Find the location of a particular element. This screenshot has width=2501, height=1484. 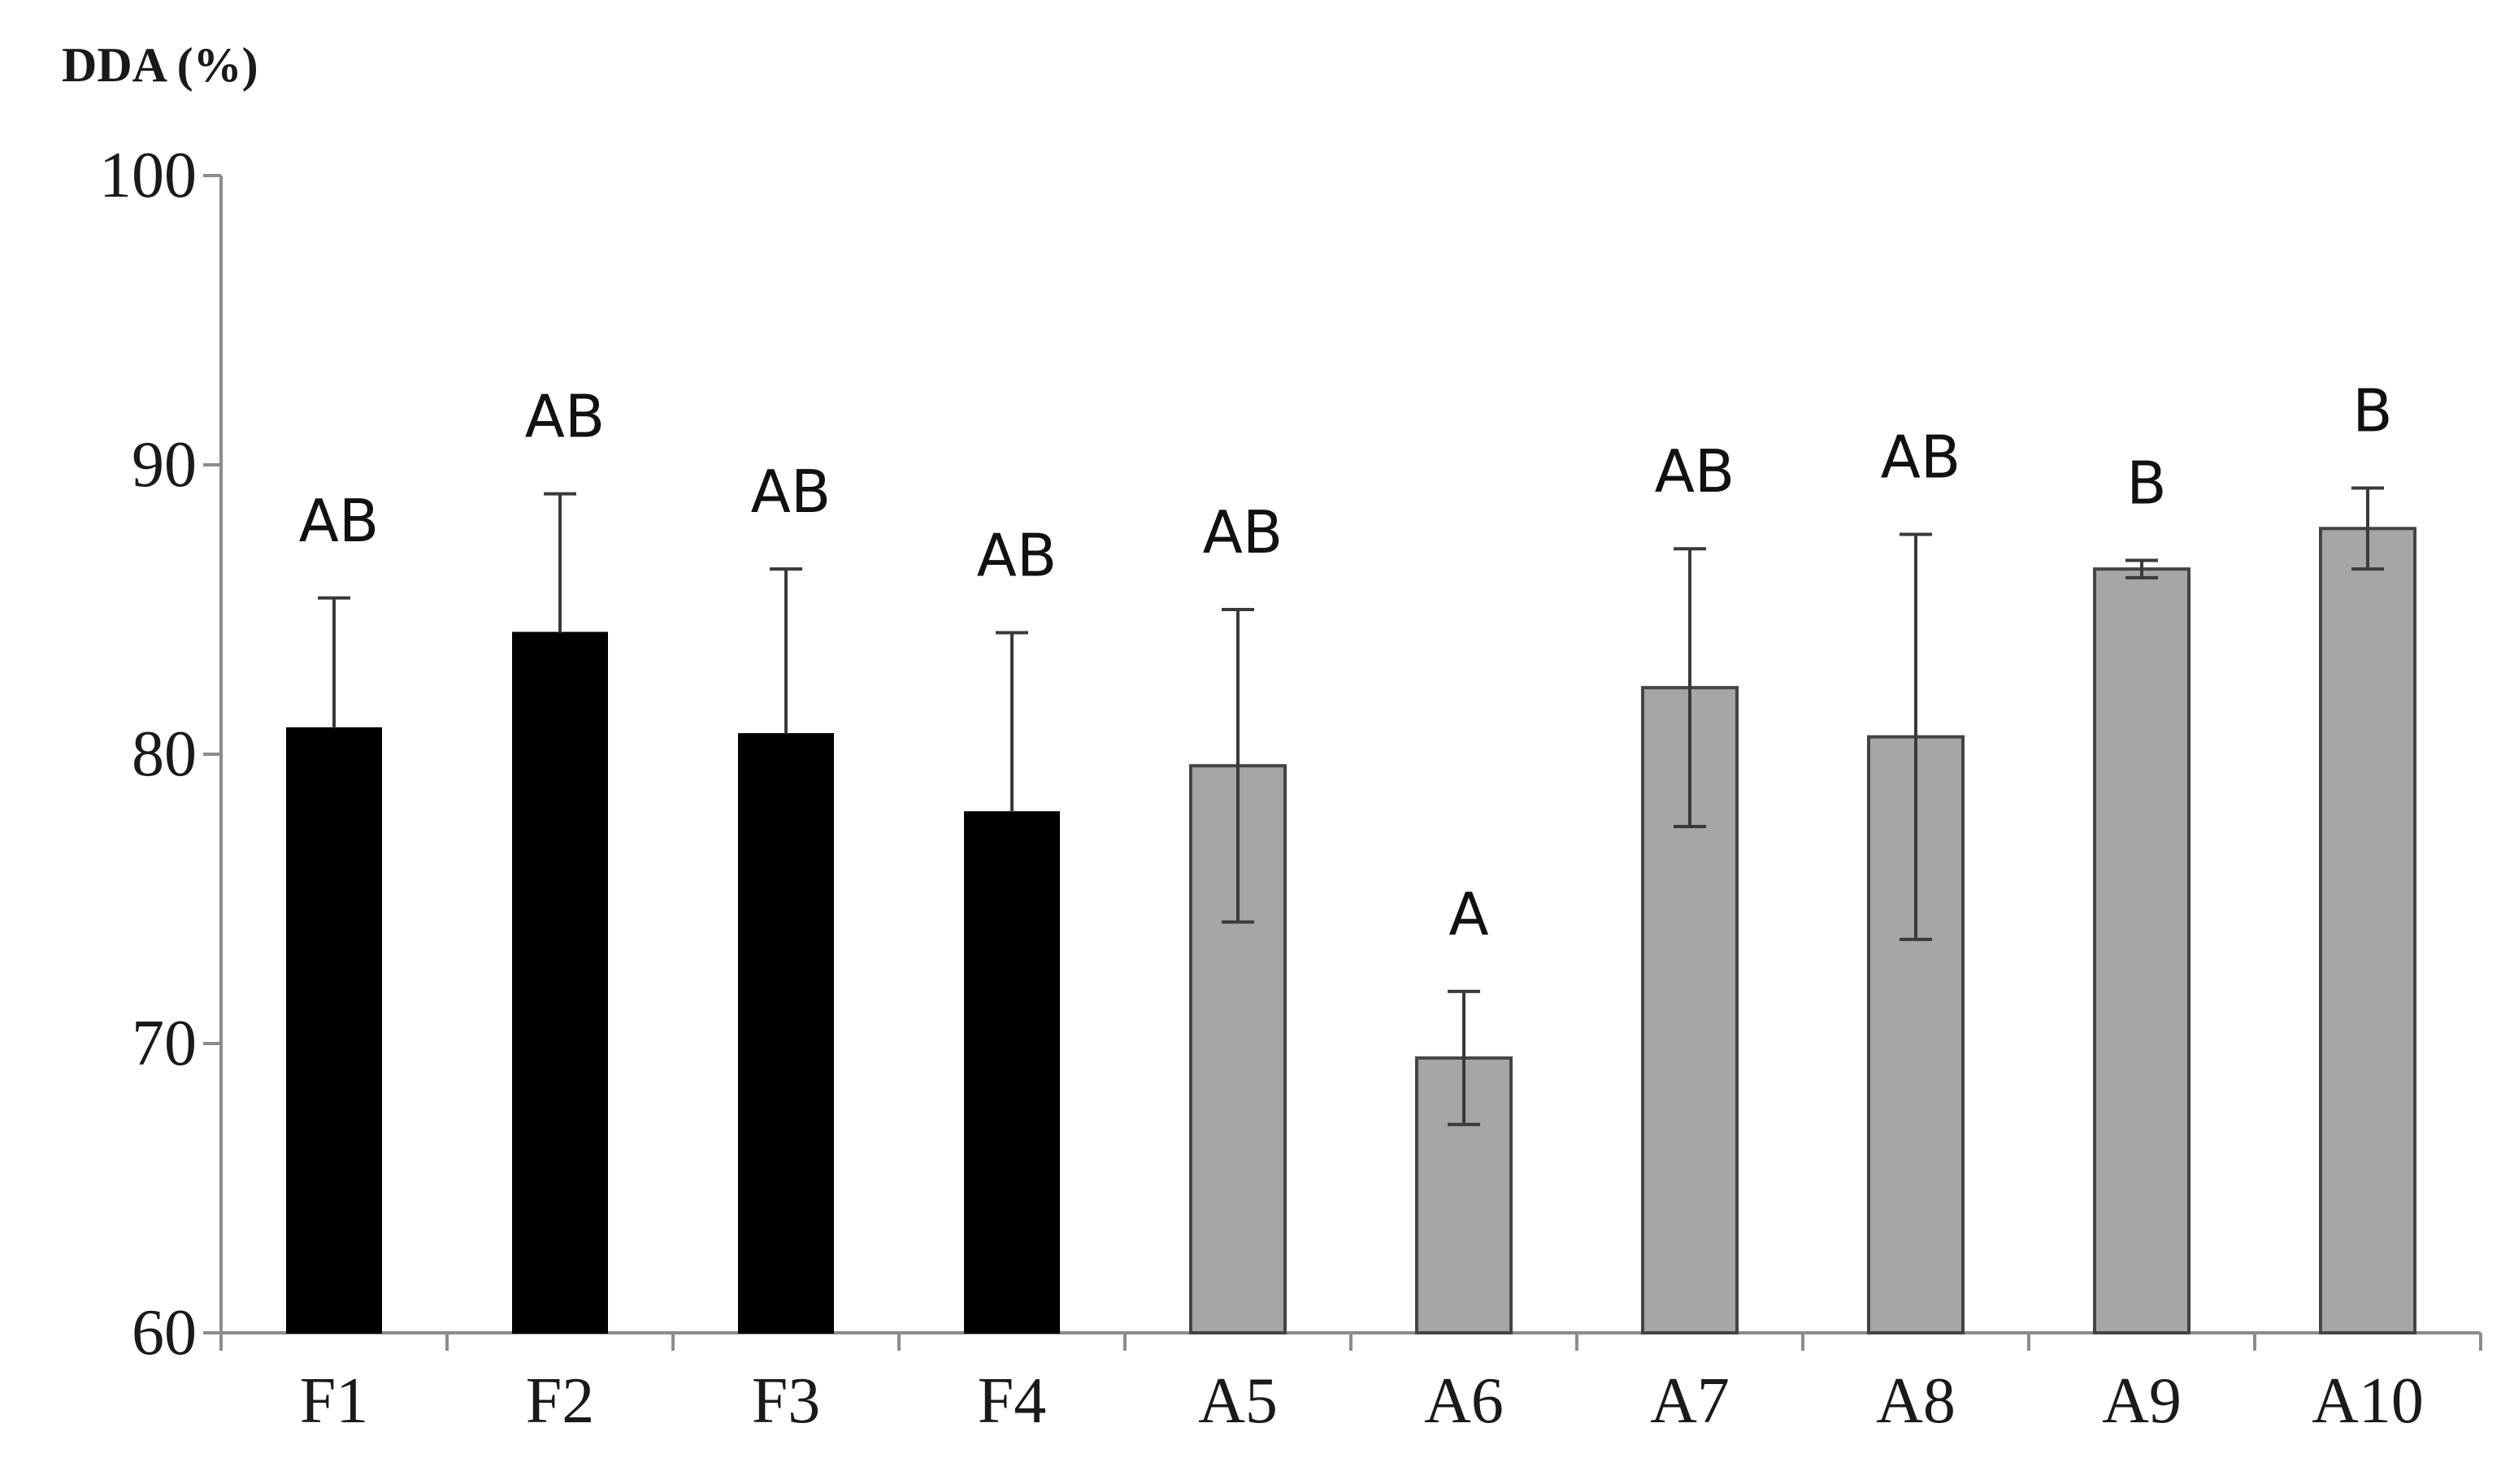

y-tick-label-90: 90 is located at coordinates (164, 465).